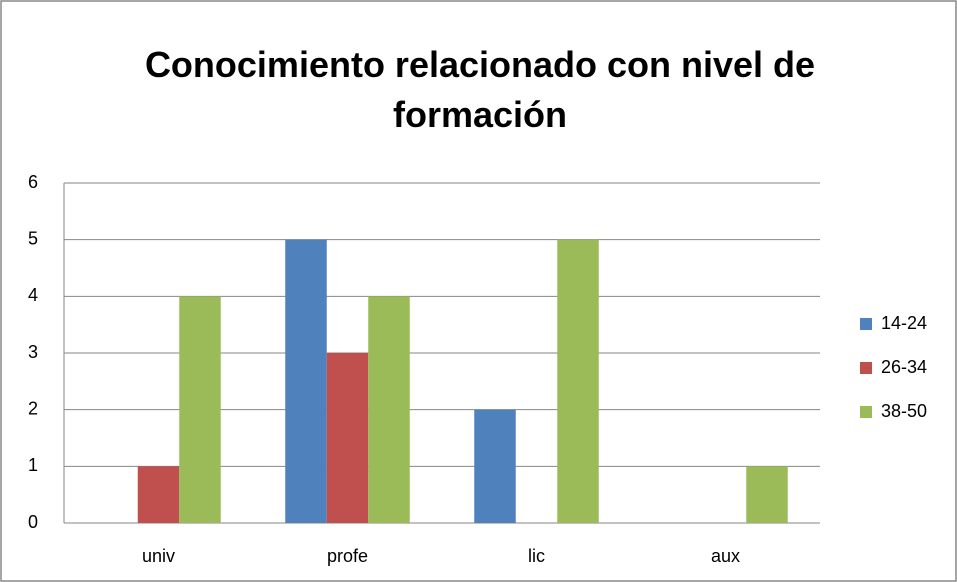  What do you see at coordinates (536, 556) in the screenshot?
I see `x-tick-label: lic` at bounding box center [536, 556].